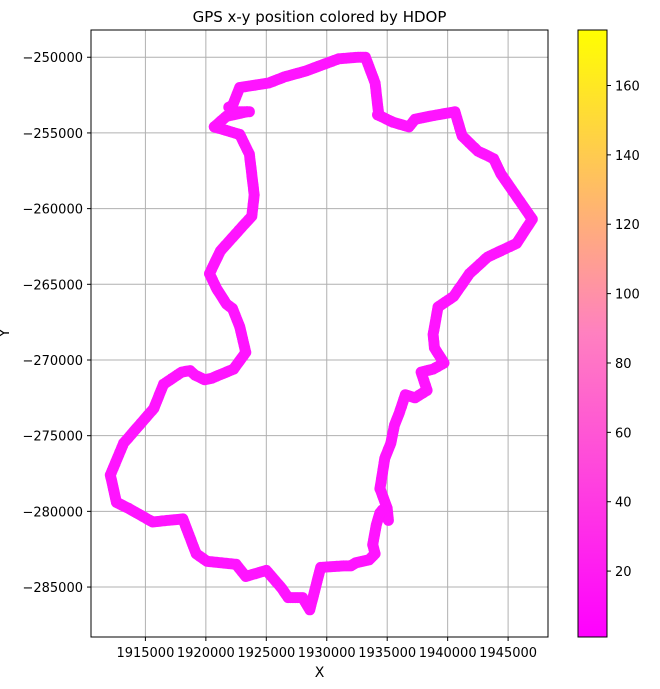 This screenshot has height=689, width=660. Describe the element at coordinates (52, 437) in the screenshot. I see `y-tick-label: −275000` at that location.